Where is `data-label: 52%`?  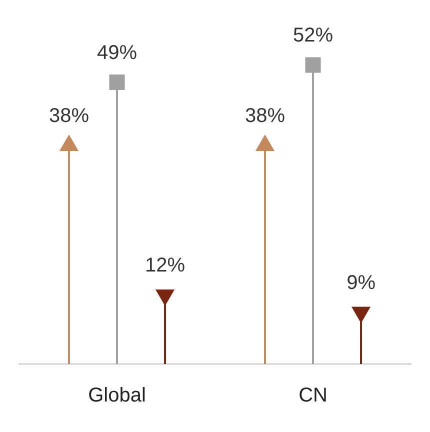 data-label: 52% is located at coordinates (313, 35).